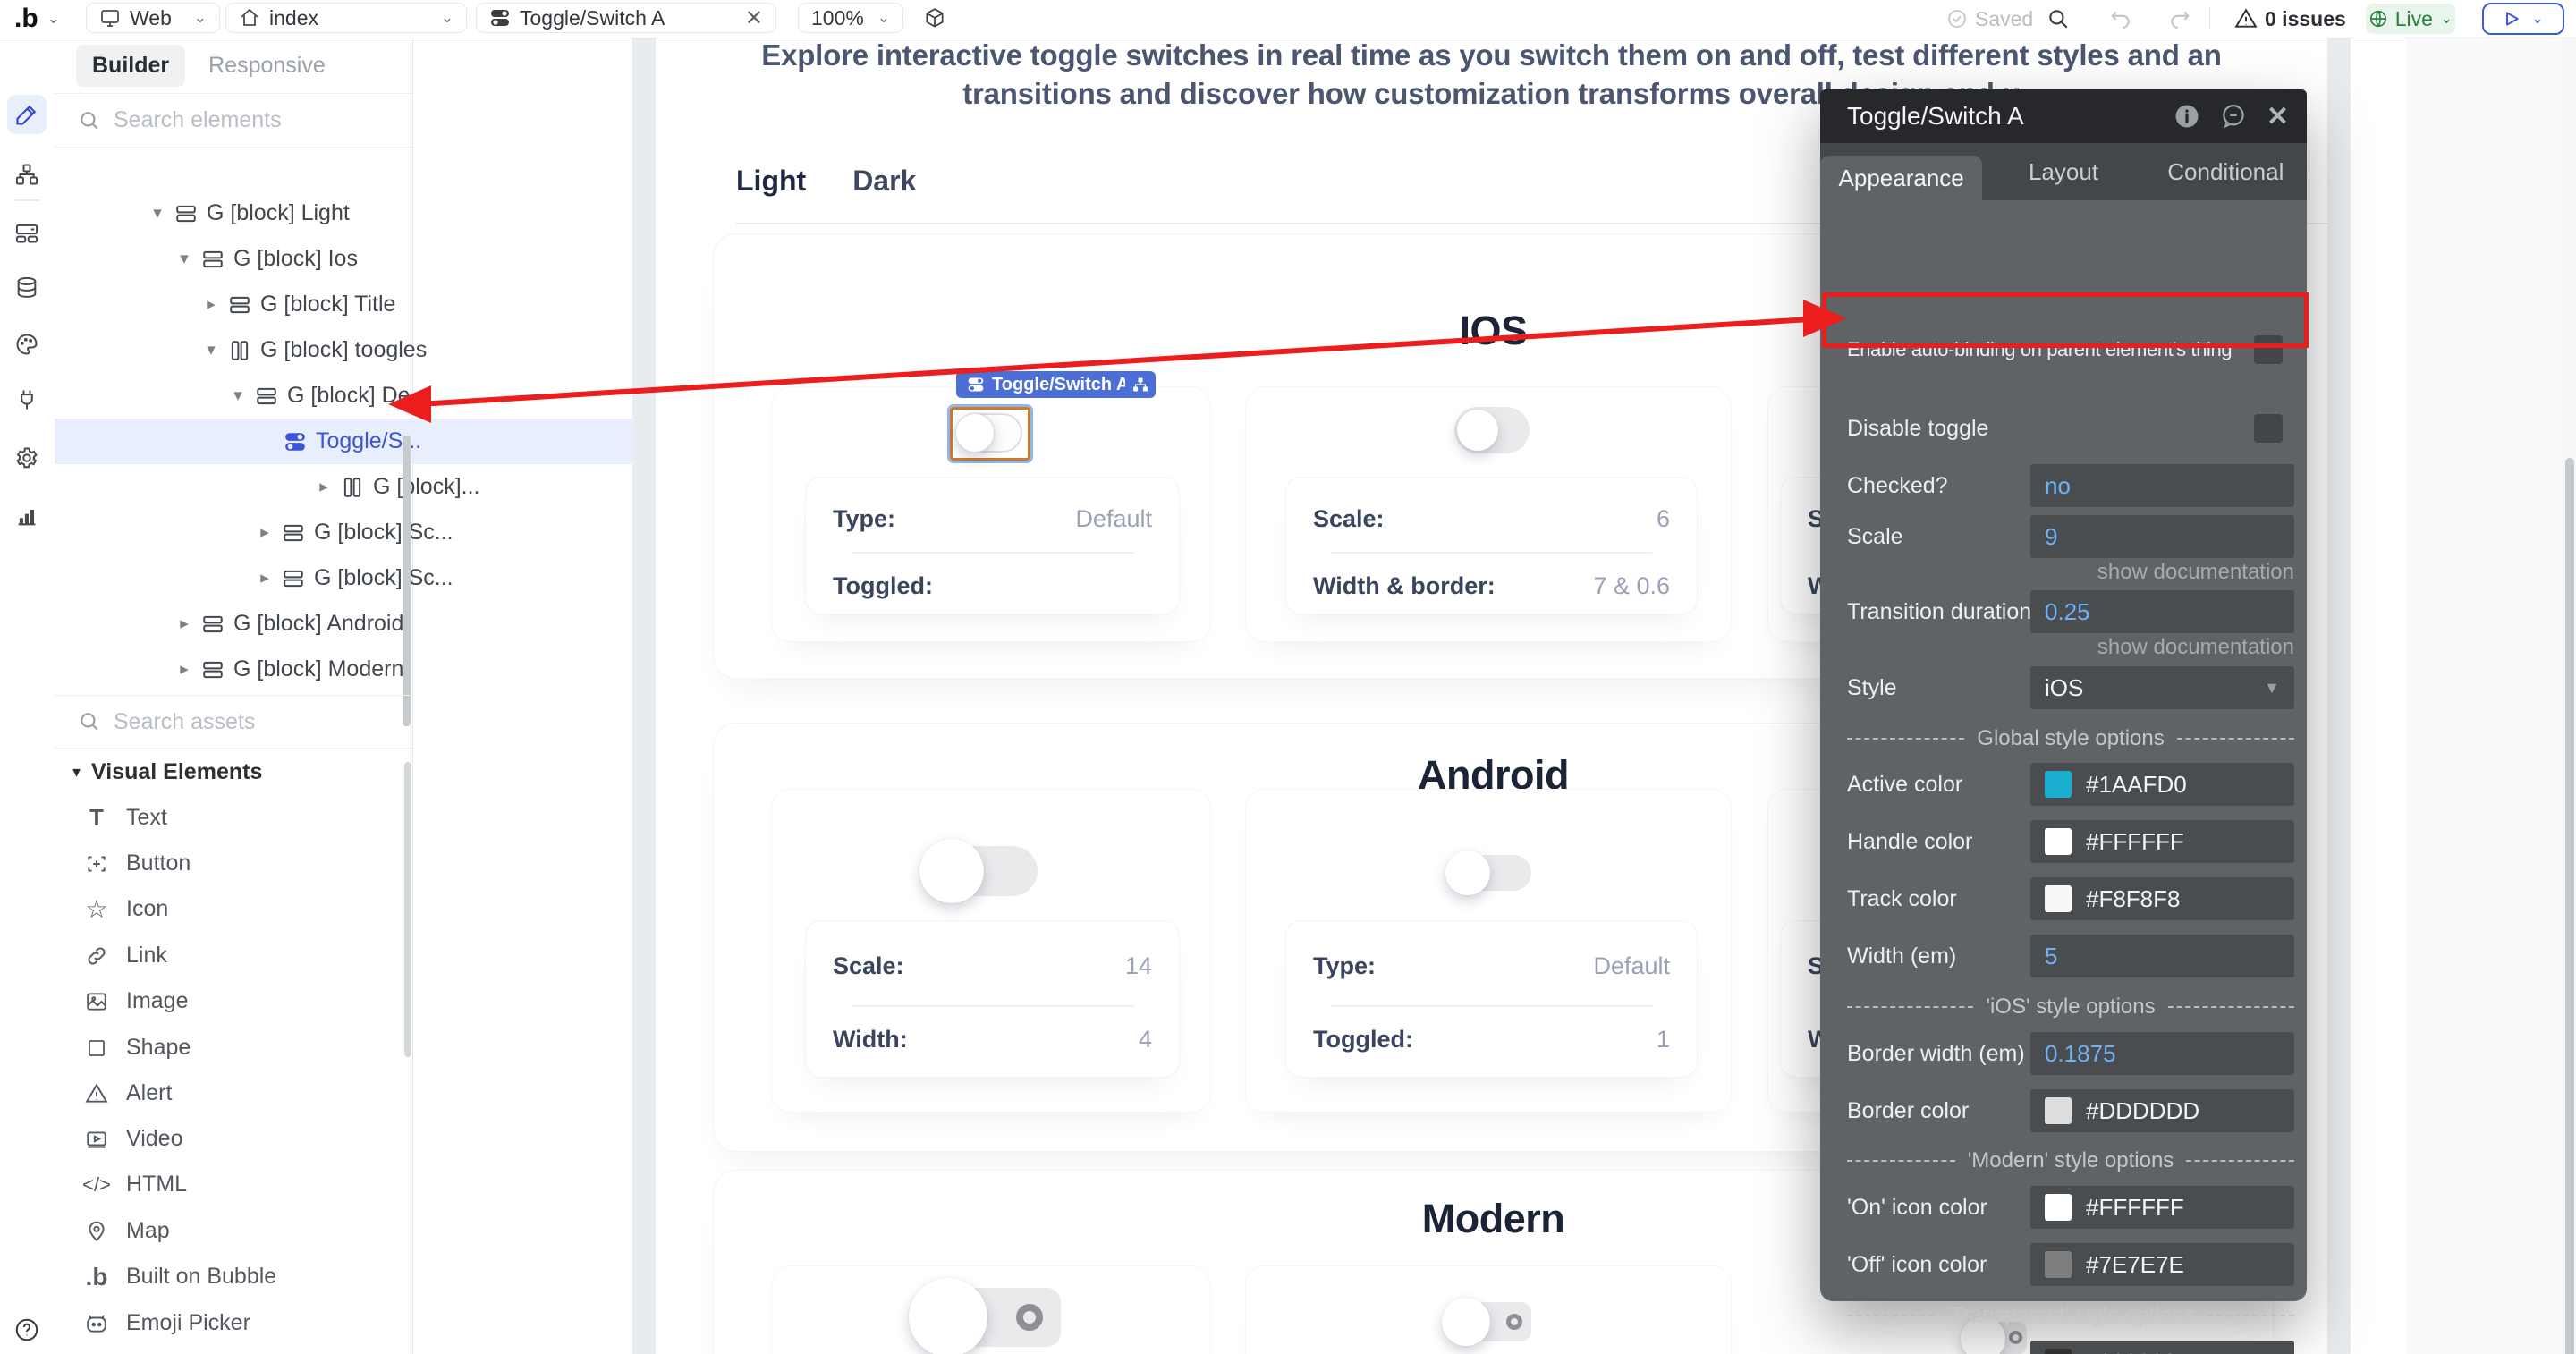 The image size is (2576, 1354). What do you see at coordinates (2569, 906) in the screenshot?
I see `scrollbar-thumb` at bounding box center [2569, 906].